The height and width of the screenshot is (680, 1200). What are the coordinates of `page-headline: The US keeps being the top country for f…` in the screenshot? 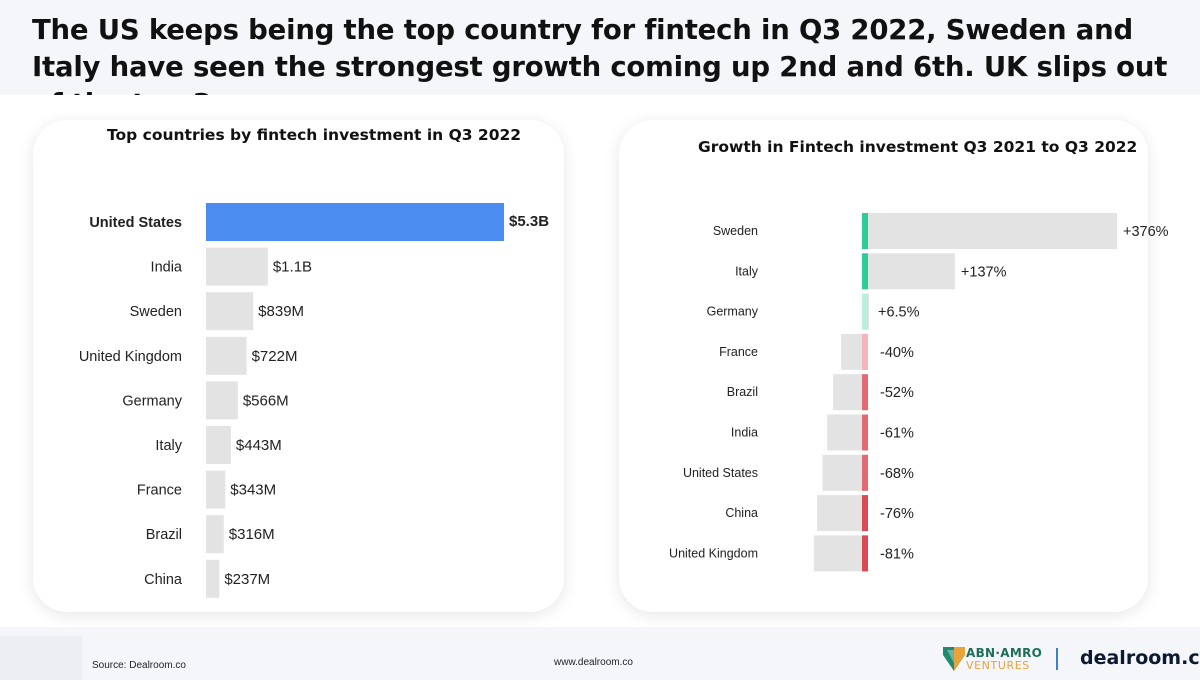 It's located at (600, 67).